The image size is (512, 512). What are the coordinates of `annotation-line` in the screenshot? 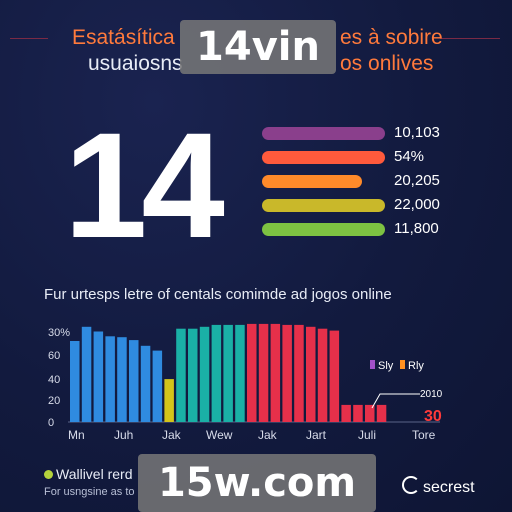 It's located at (395, 401).